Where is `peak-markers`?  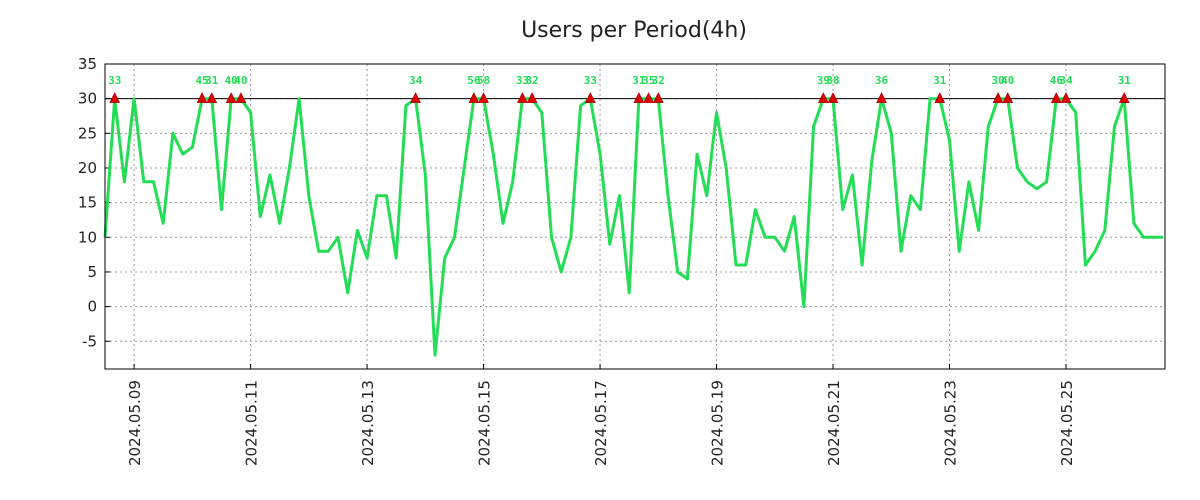
peak-markers is located at coordinates (619, 97).